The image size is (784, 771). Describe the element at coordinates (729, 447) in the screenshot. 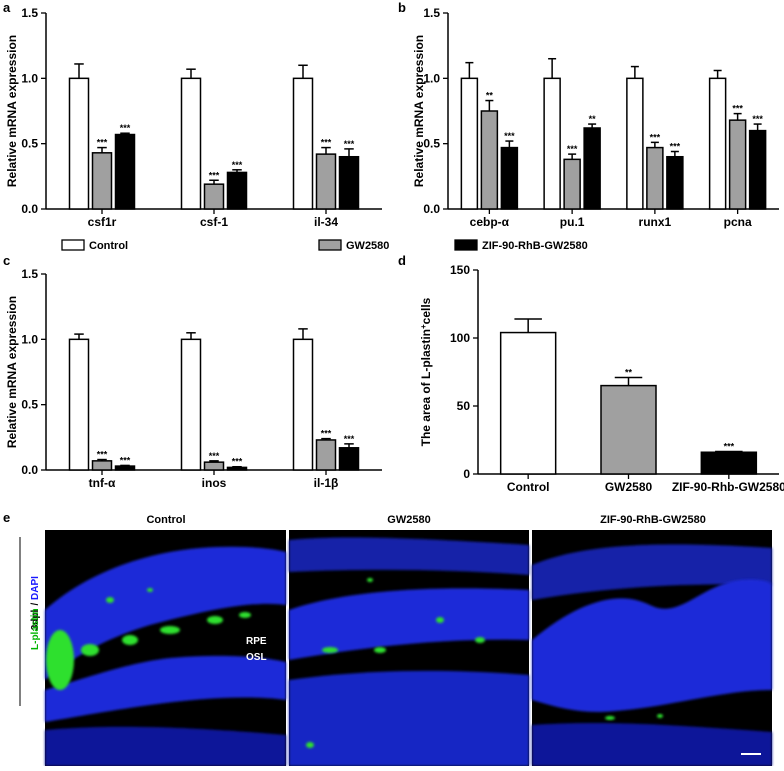

I see `bar-d-2-significance: ***` at that location.